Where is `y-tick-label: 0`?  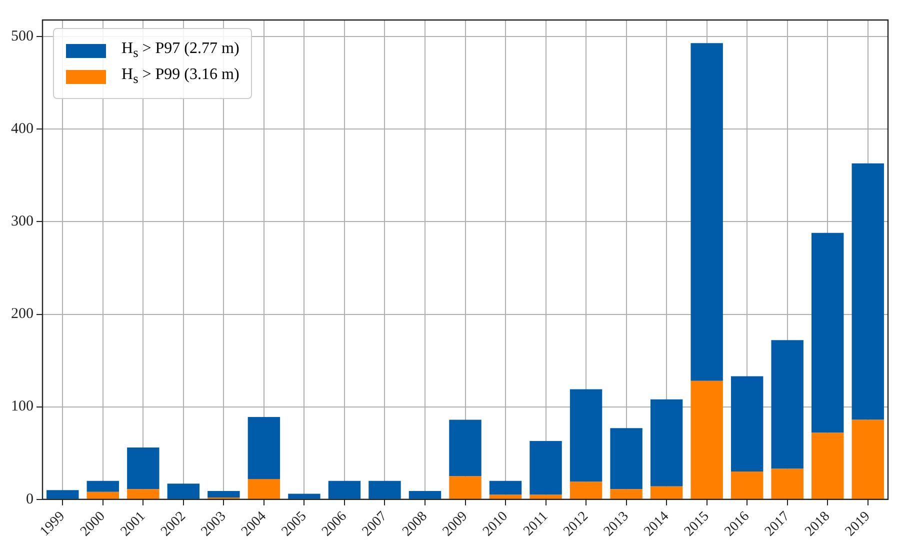
y-tick-label: 0 is located at coordinates (30, 499).